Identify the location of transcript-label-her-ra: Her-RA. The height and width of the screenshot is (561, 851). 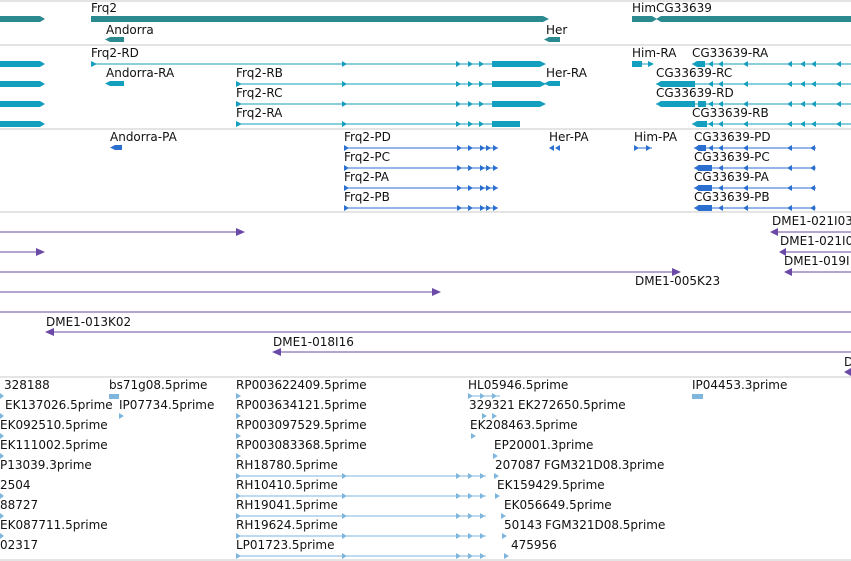
(566, 73).